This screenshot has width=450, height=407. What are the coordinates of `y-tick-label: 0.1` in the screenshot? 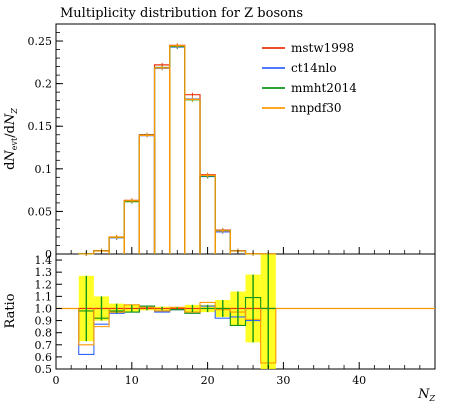 It's located at (44, 169).